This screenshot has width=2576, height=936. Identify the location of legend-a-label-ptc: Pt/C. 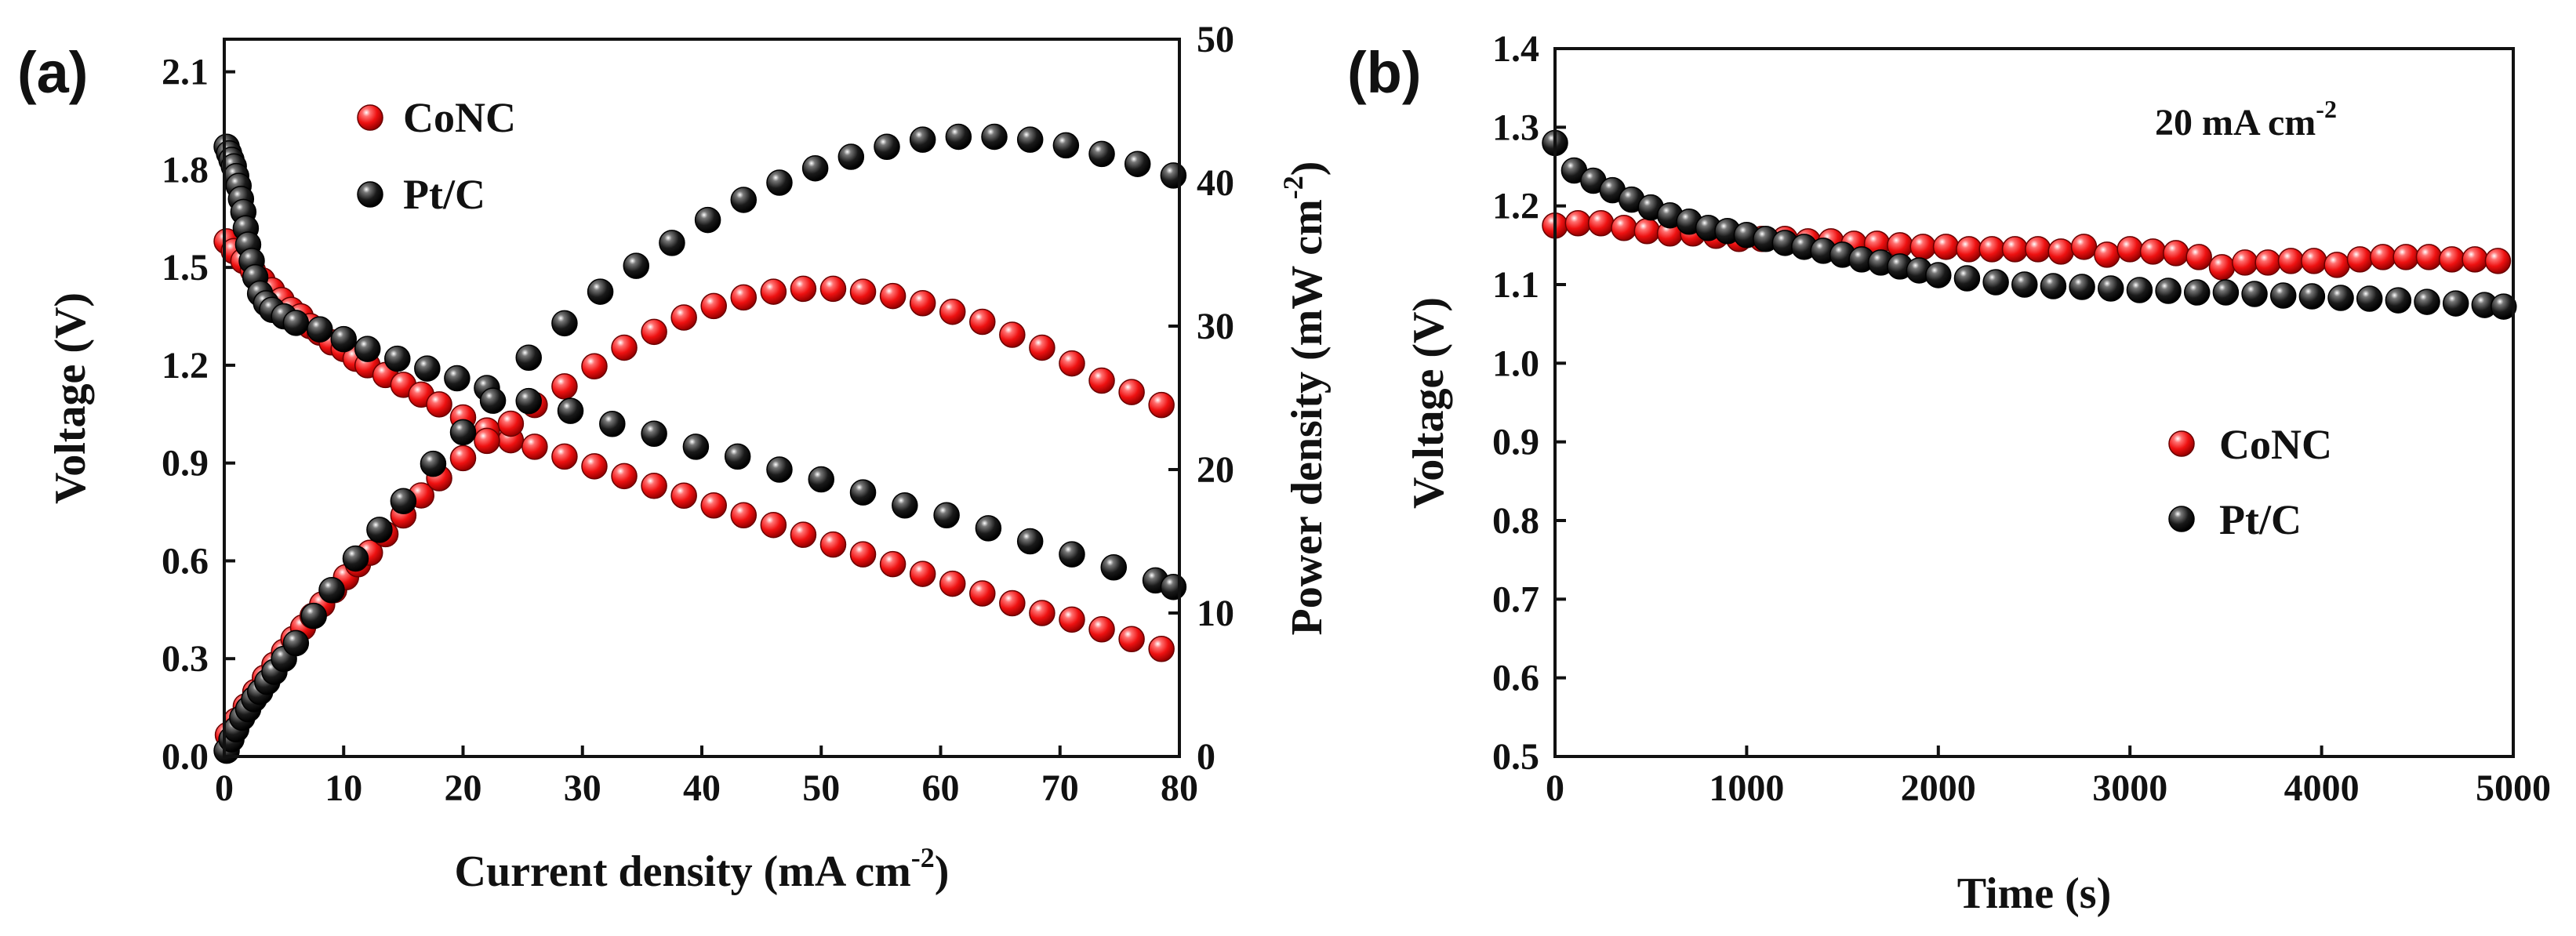
(444, 194).